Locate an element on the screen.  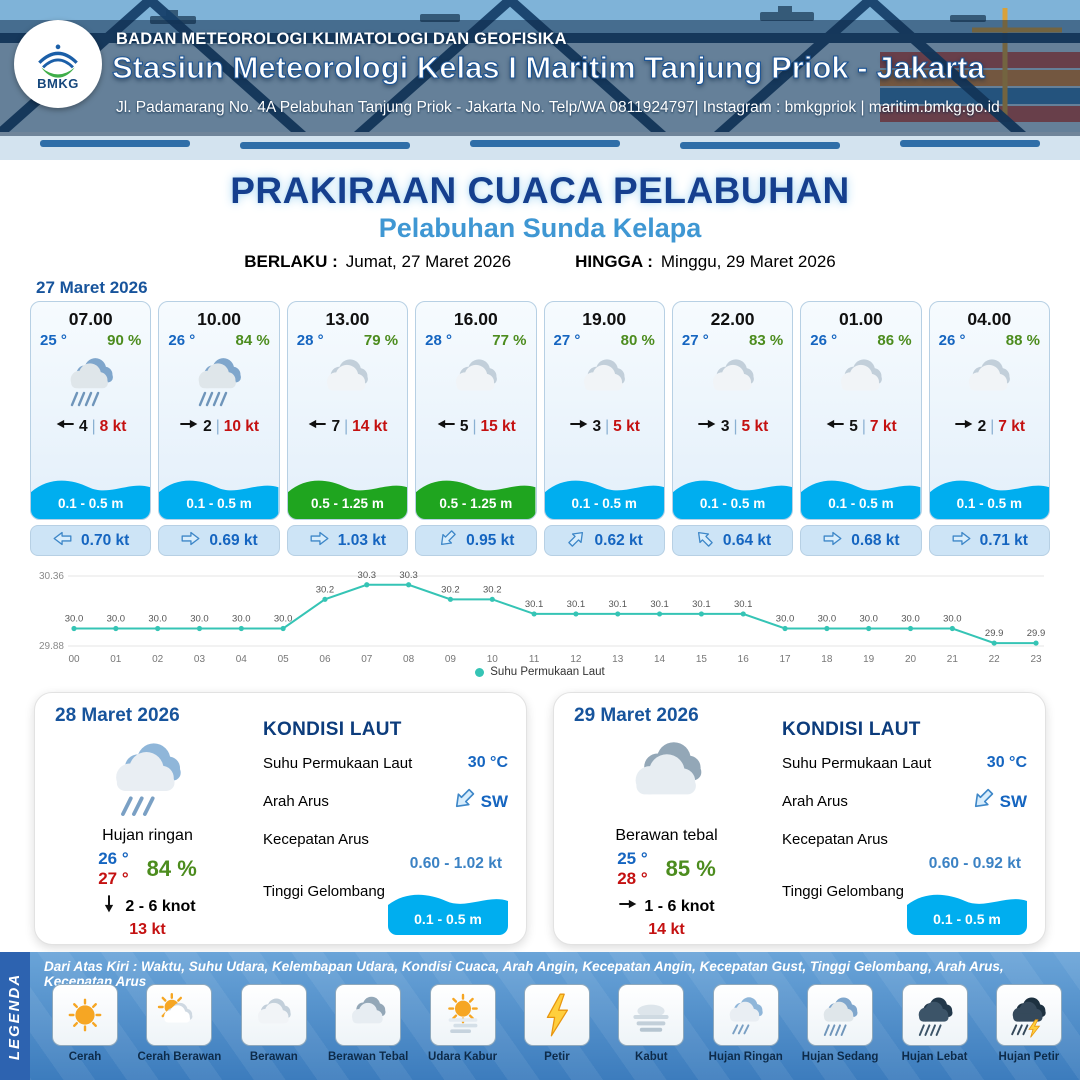
current-speed: 0.62 kt is located at coordinates (618, 540).